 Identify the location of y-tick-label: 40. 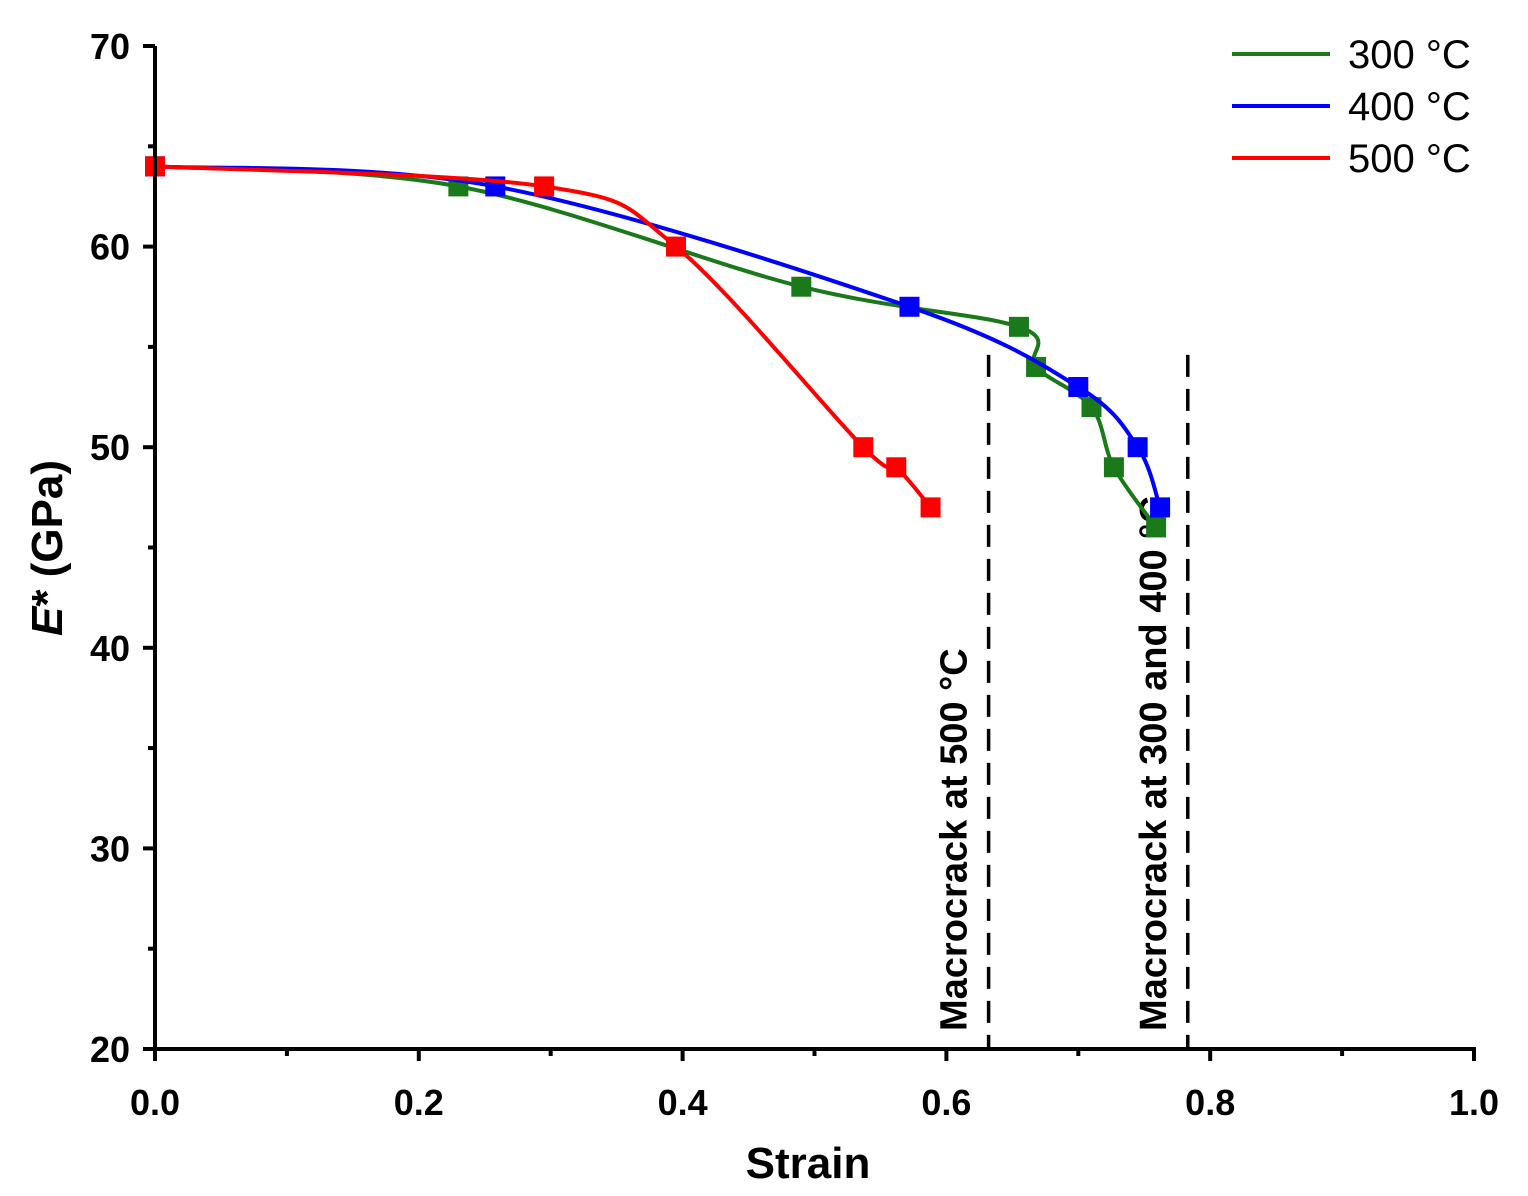
(110, 648).